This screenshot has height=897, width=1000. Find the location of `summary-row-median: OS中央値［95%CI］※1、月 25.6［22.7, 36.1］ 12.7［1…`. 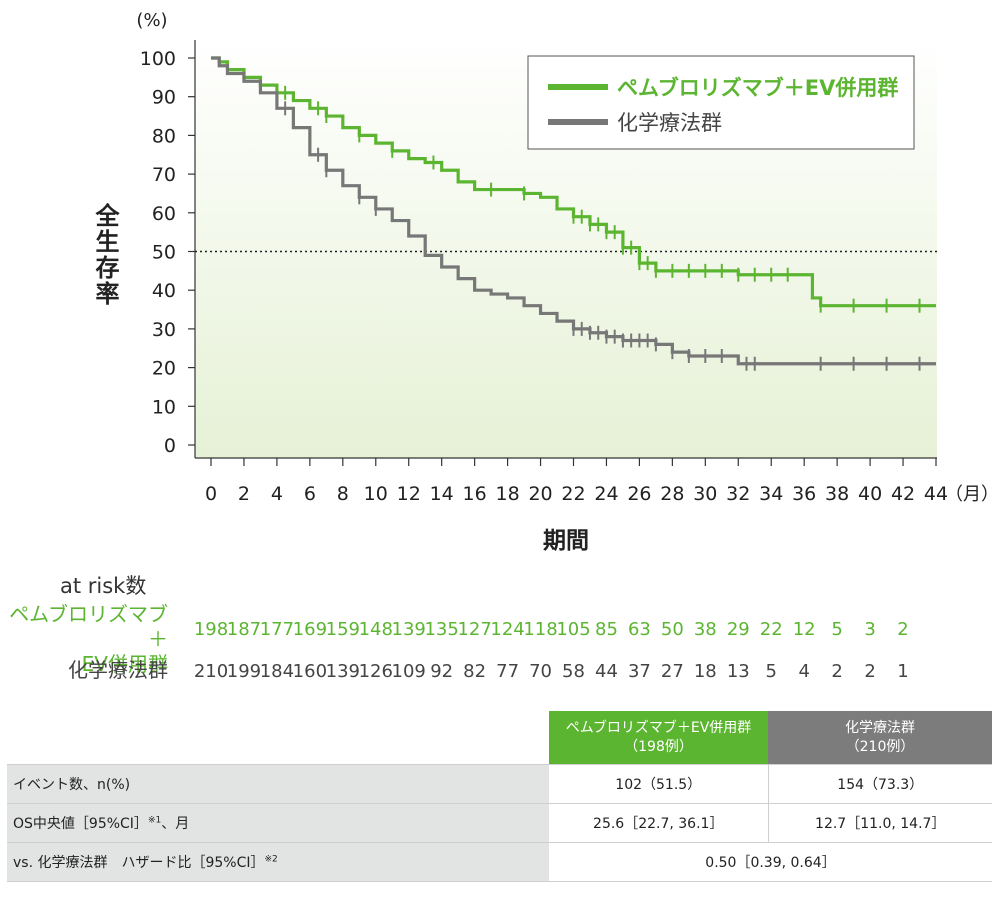

summary-row-median: OS中央値［95%CI］※1、月 25.6［22.7, 36.1］ 12.7［1… is located at coordinates (499, 823).